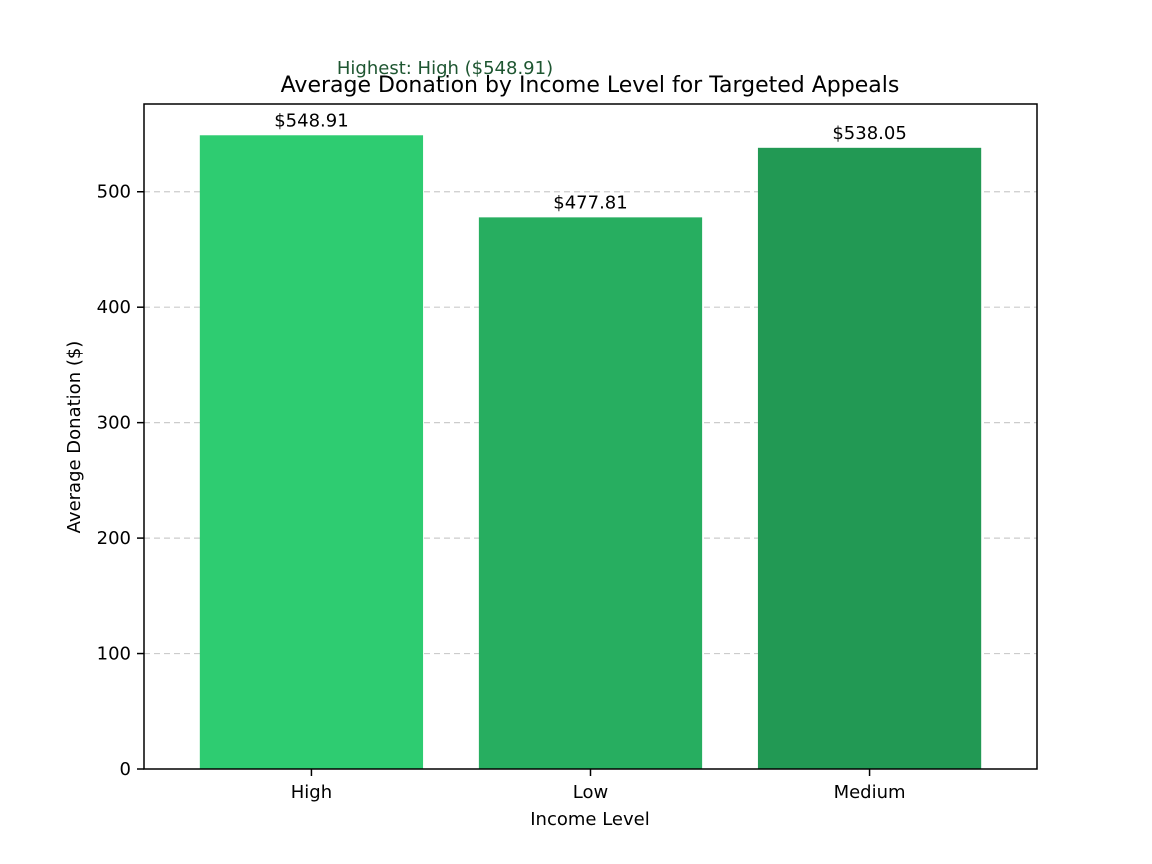 The width and height of the screenshot is (1152, 864). Describe the element at coordinates (590, 161) in the screenshot. I see `data-labels: $548.91 $477.81 $538.05` at that location.